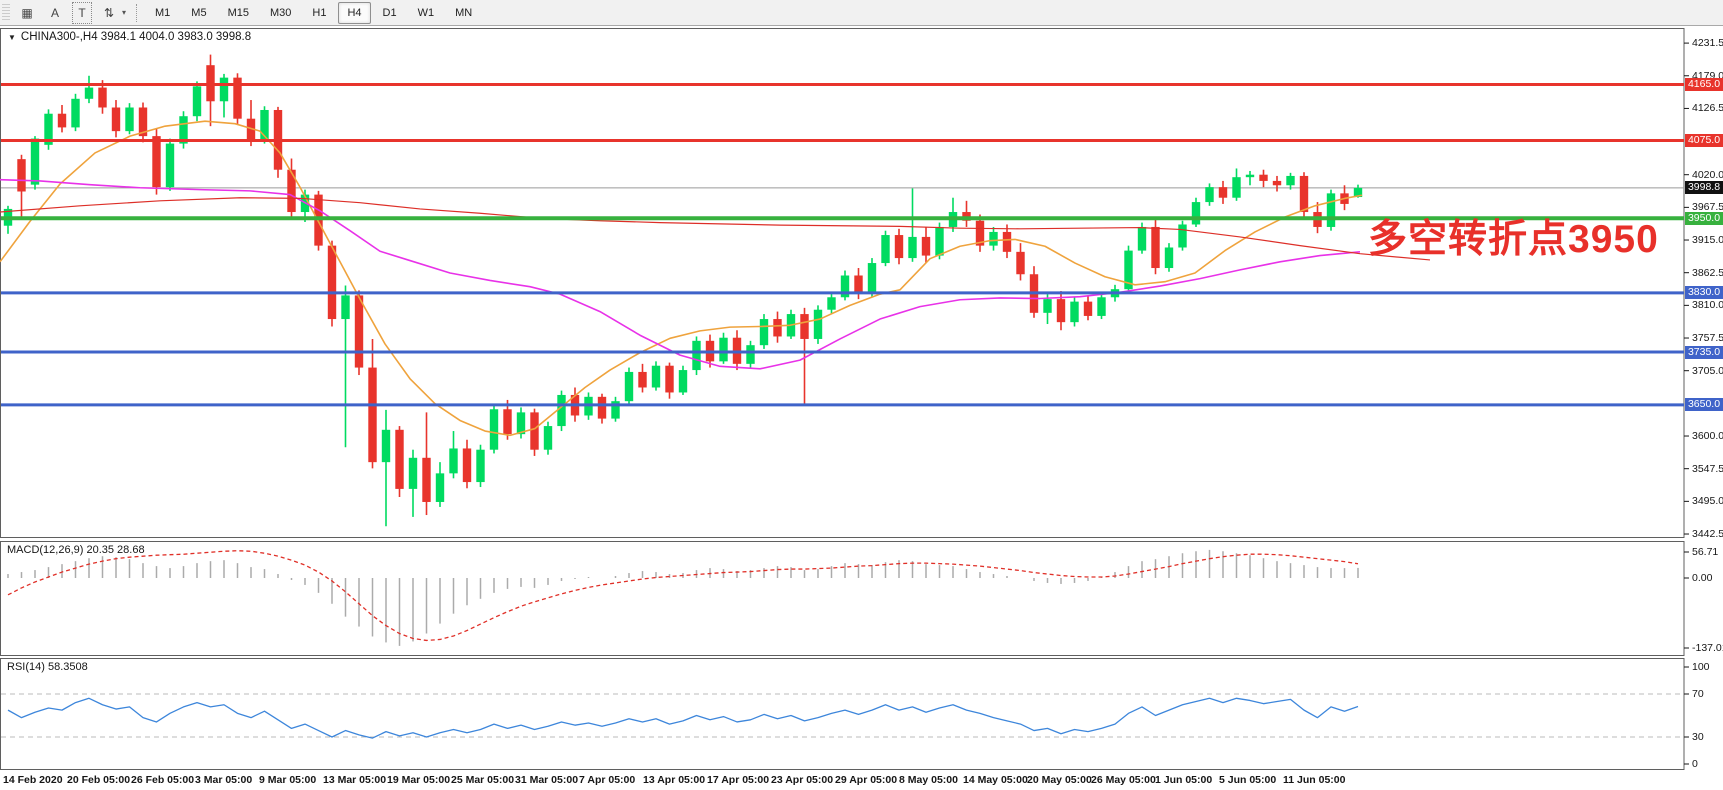  I want to click on indicator-tick-label: 70, so click(1698, 694).